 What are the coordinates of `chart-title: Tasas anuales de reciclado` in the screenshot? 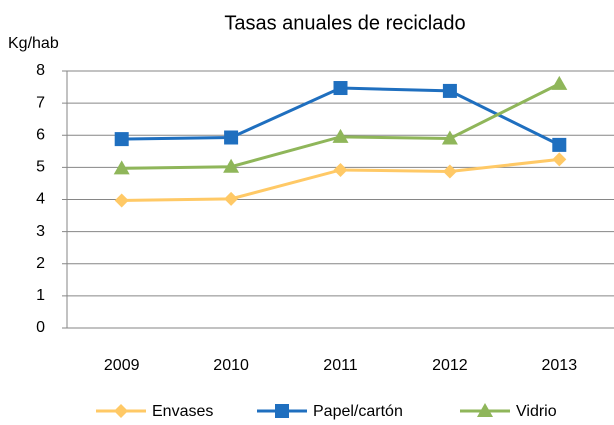 It's located at (344, 23).